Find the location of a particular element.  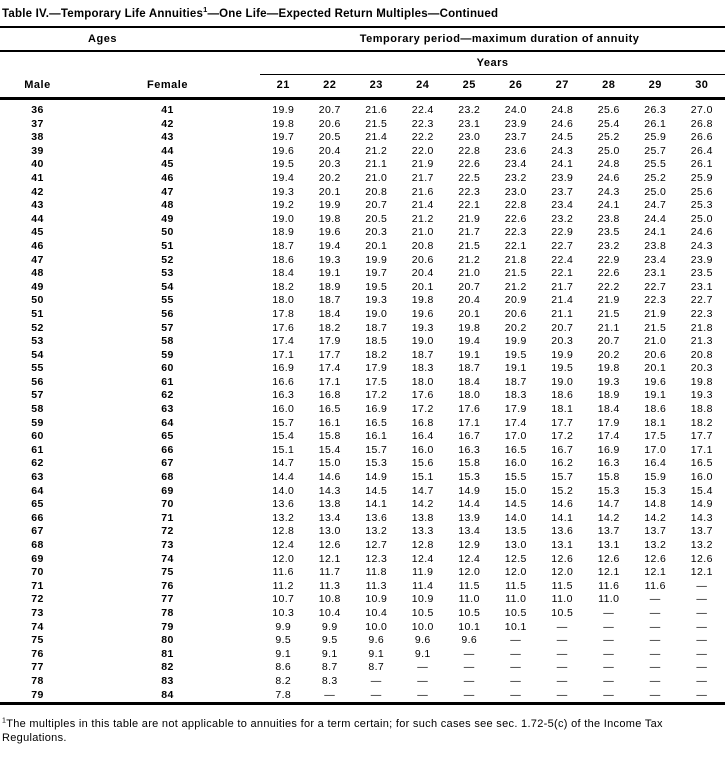

multiple-value-cell: 13.1 is located at coordinates (562, 545).